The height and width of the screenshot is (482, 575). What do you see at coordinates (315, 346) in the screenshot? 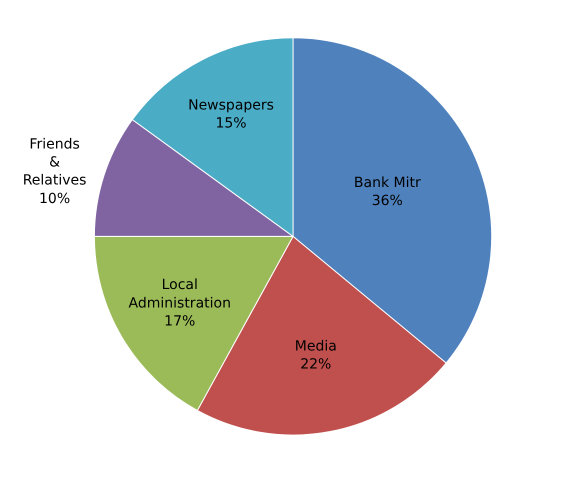
I see `slice-label: Media` at bounding box center [315, 346].